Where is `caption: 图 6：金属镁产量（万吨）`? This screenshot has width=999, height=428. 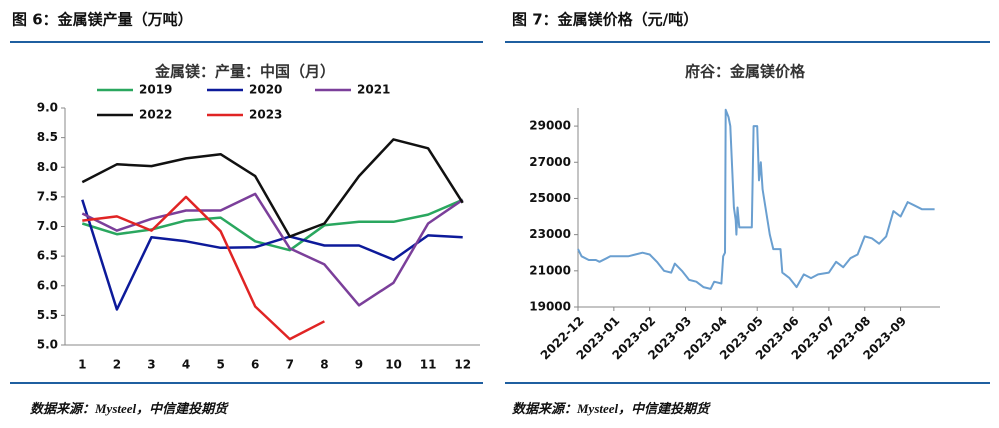 caption: 图 6：金属镁产量（万吨） is located at coordinates (102, 20).